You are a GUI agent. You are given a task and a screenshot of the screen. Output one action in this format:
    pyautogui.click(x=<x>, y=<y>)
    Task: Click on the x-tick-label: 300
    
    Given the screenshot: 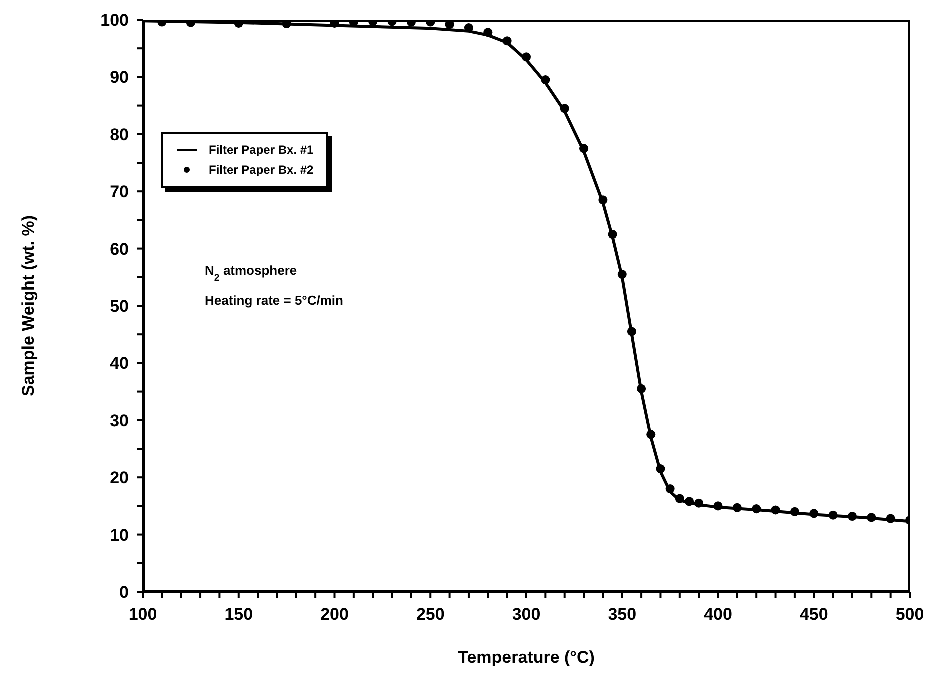 What is the action you would take?
    pyautogui.click(x=526, y=614)
    